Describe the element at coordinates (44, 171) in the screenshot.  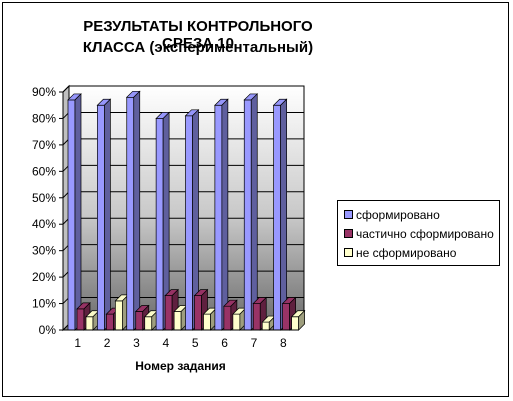
I see `y-tick-label: 60%` at that location.